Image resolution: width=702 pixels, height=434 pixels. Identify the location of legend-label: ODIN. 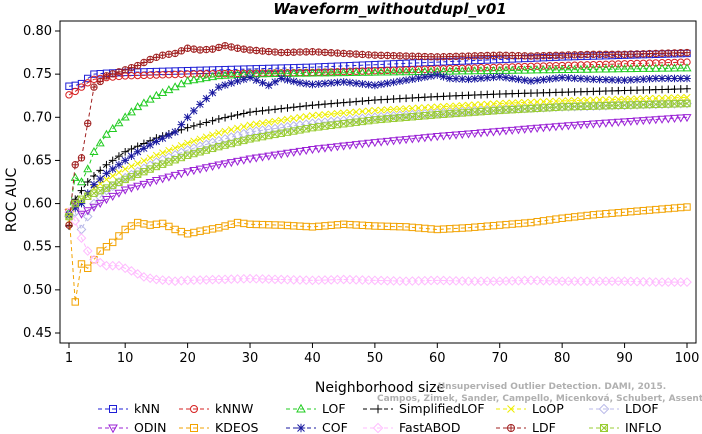
(150, 427).